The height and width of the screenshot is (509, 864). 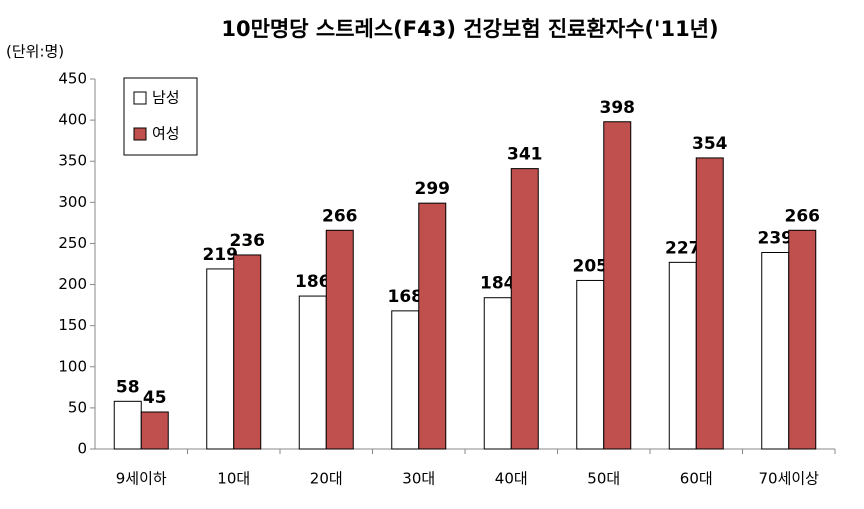 What do you see at coordinates (603, 479) in the screenshot?
I see `x-tick-label: 50대` at bounding box center [603, 479].